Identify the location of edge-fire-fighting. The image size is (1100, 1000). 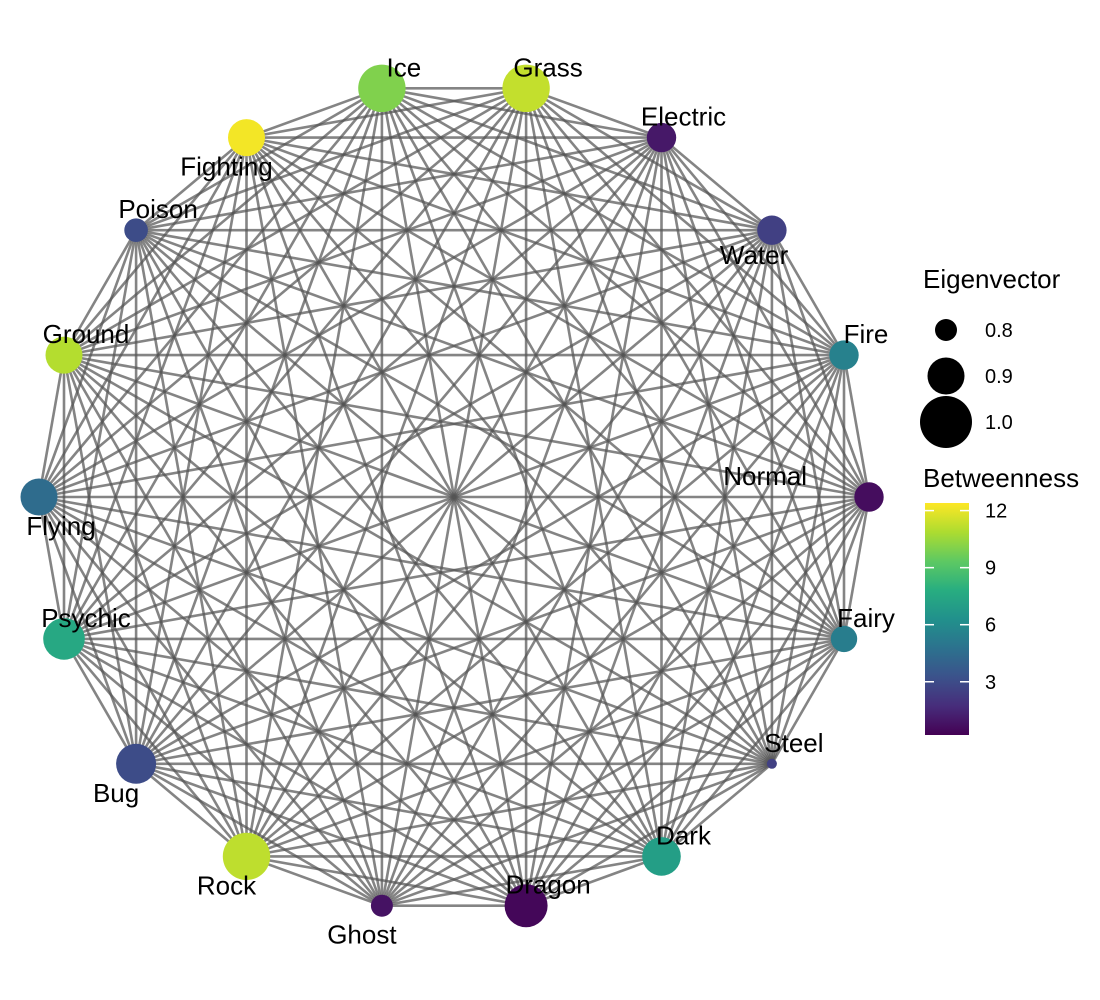
(545, 246).